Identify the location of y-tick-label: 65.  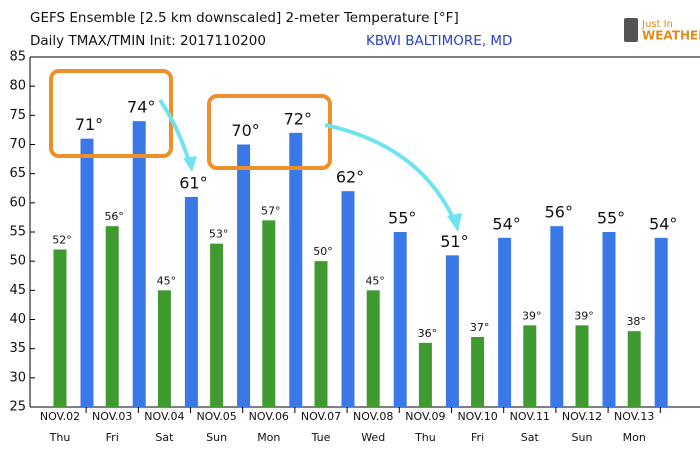
(17, 173).